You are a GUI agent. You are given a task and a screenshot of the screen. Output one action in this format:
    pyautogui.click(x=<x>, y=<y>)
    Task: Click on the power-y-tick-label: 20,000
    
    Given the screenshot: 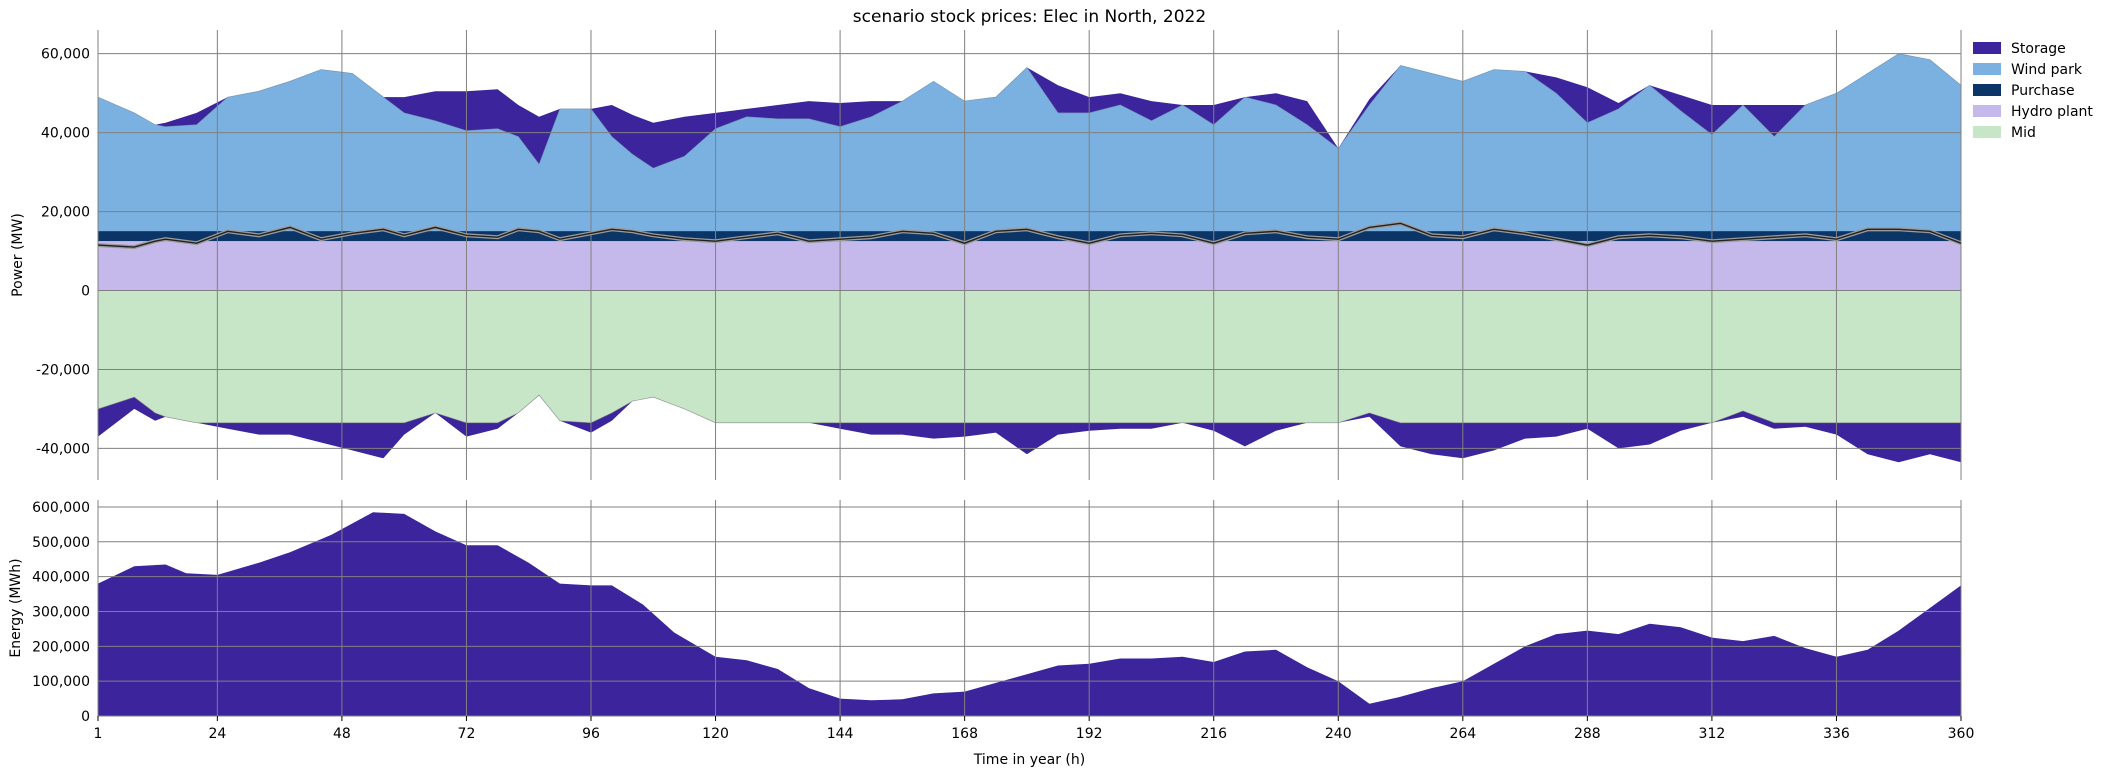 What is the action you would take?
    pyautogui.click(x=65, y=213)
    